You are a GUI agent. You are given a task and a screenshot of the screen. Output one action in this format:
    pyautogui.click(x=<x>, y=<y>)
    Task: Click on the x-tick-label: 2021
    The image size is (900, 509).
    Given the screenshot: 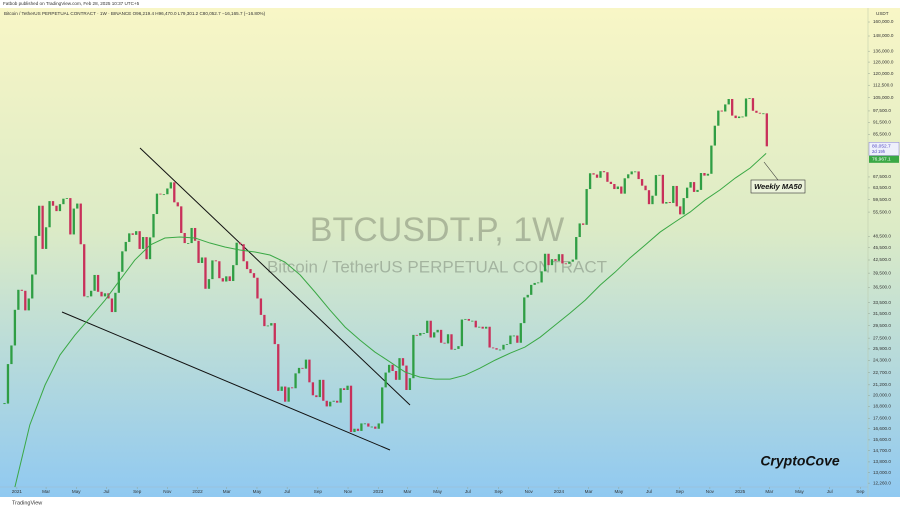 What is the action you would take?
    pyautogui.click(x=17, y=491)
    